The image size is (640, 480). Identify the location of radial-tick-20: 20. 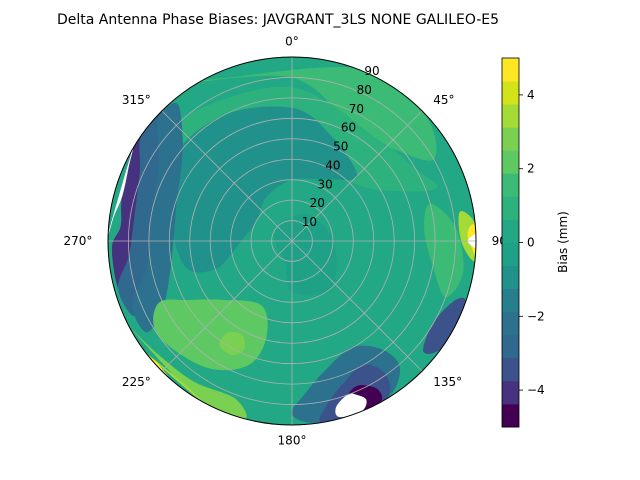
(317, 203).